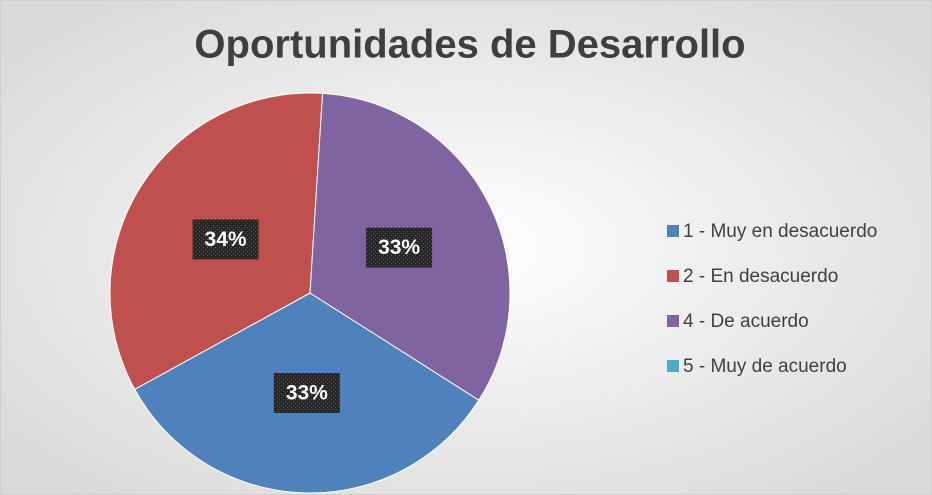 The height and width of the screenshot is (495, 932). I want to click on legend-label: 4 - De acuerdo, so click(746, 321).